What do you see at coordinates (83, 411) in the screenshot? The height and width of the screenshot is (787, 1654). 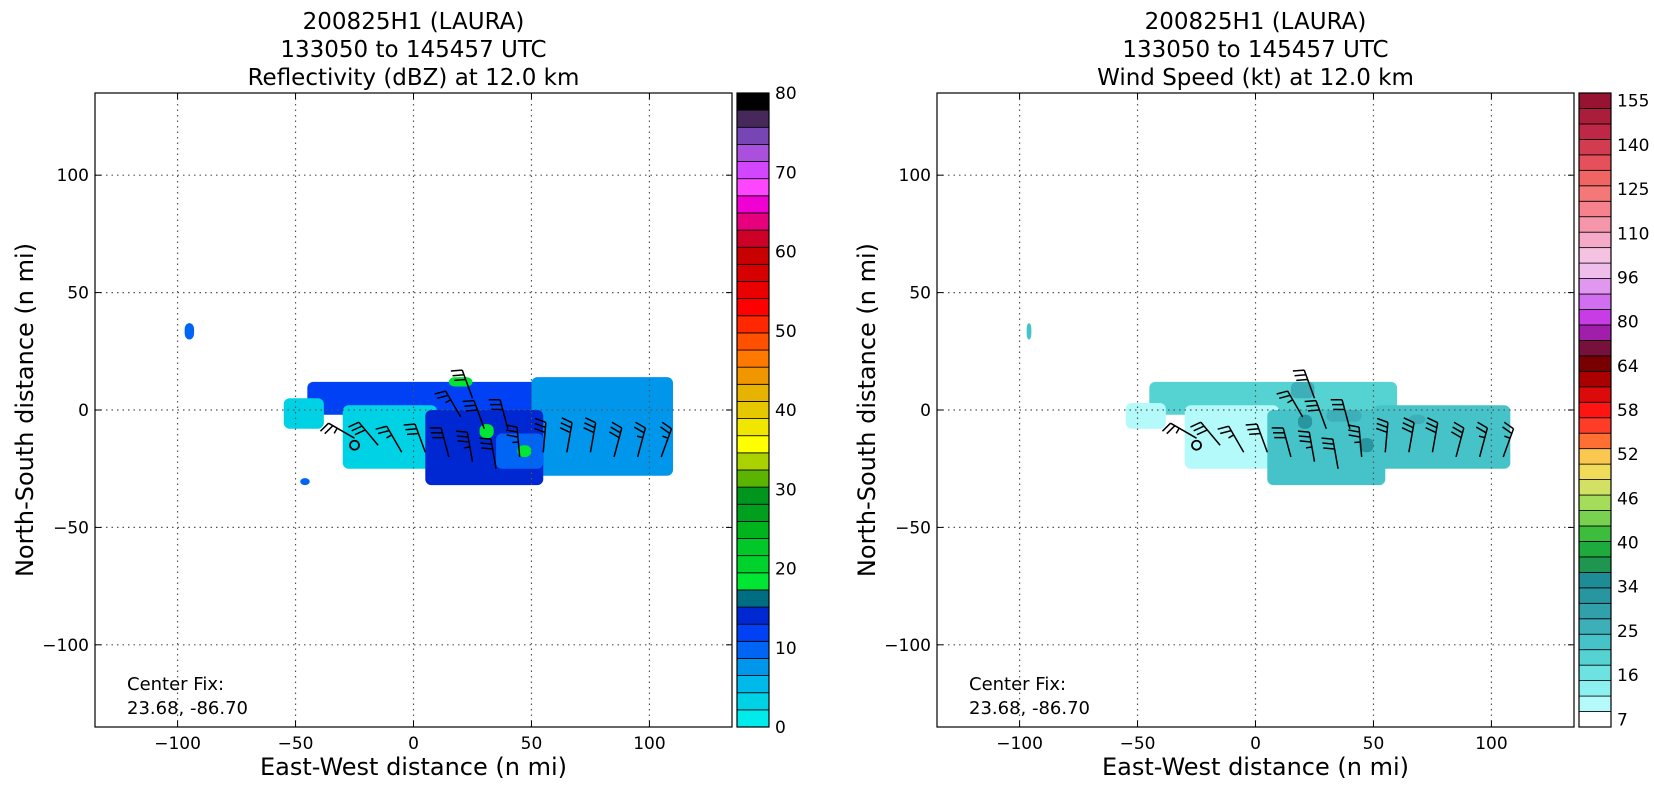 I see `y-tick-label-2: 0` at bounding box center [83, 411].